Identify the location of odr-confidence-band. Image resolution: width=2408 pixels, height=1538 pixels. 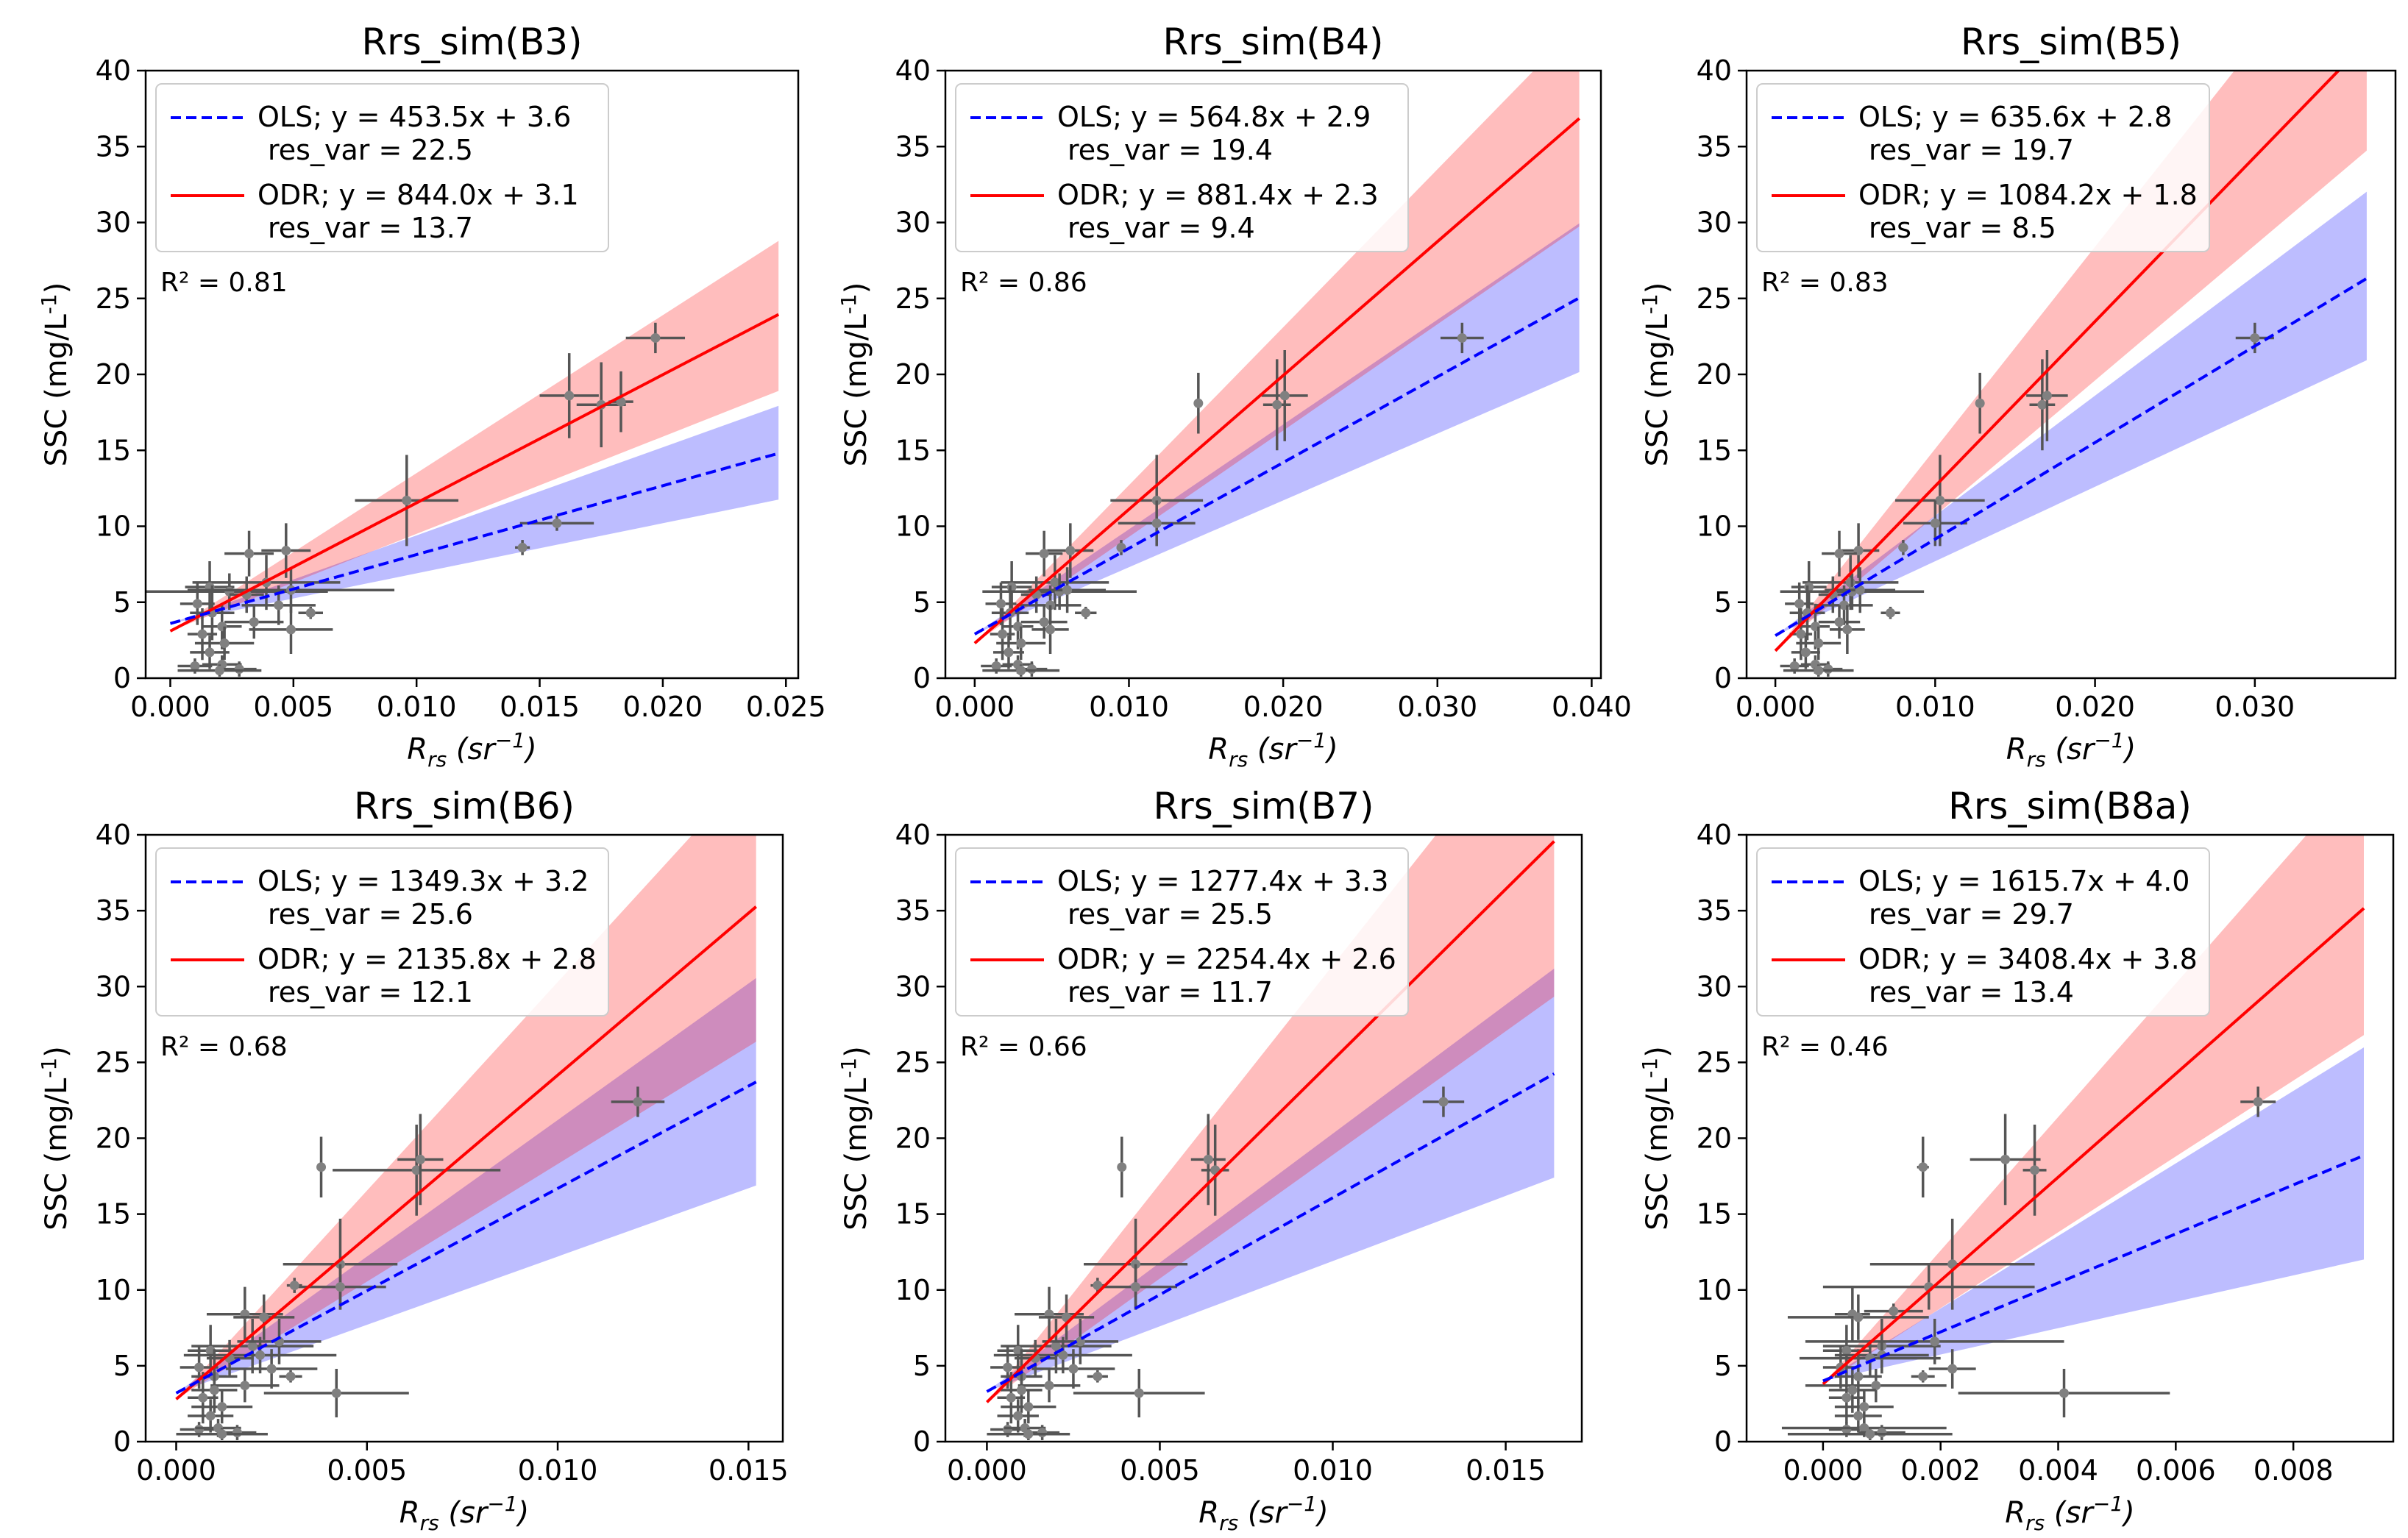
(474, 436).